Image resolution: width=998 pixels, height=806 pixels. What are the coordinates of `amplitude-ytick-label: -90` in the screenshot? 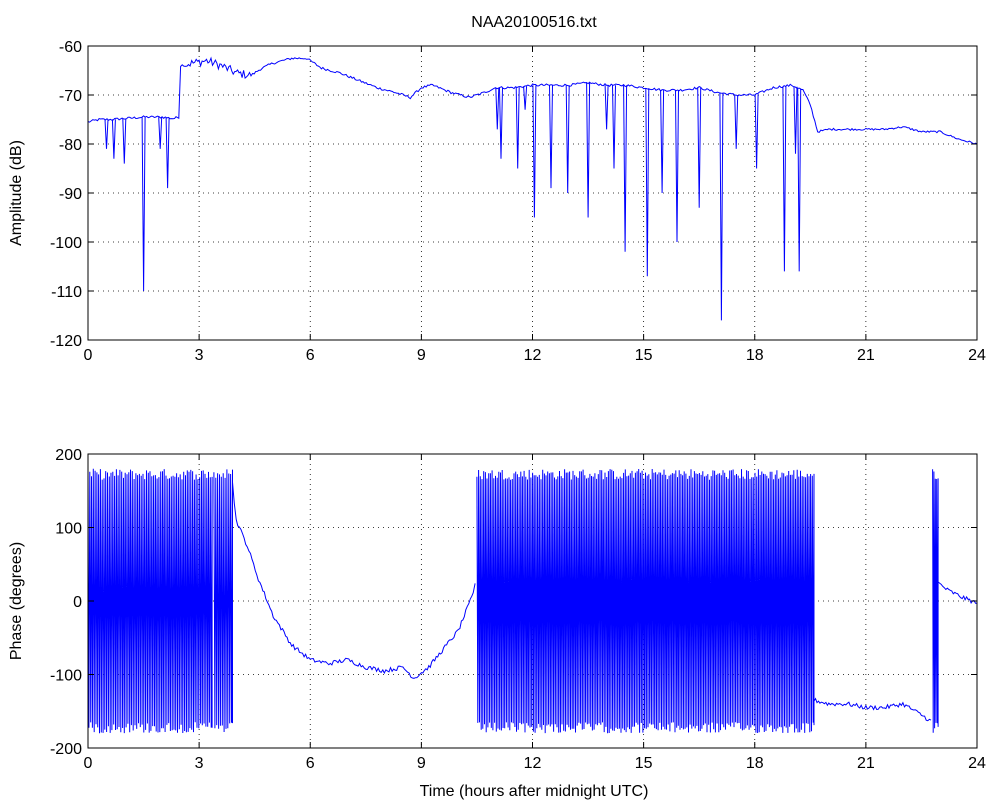 It's located at (70, 194).